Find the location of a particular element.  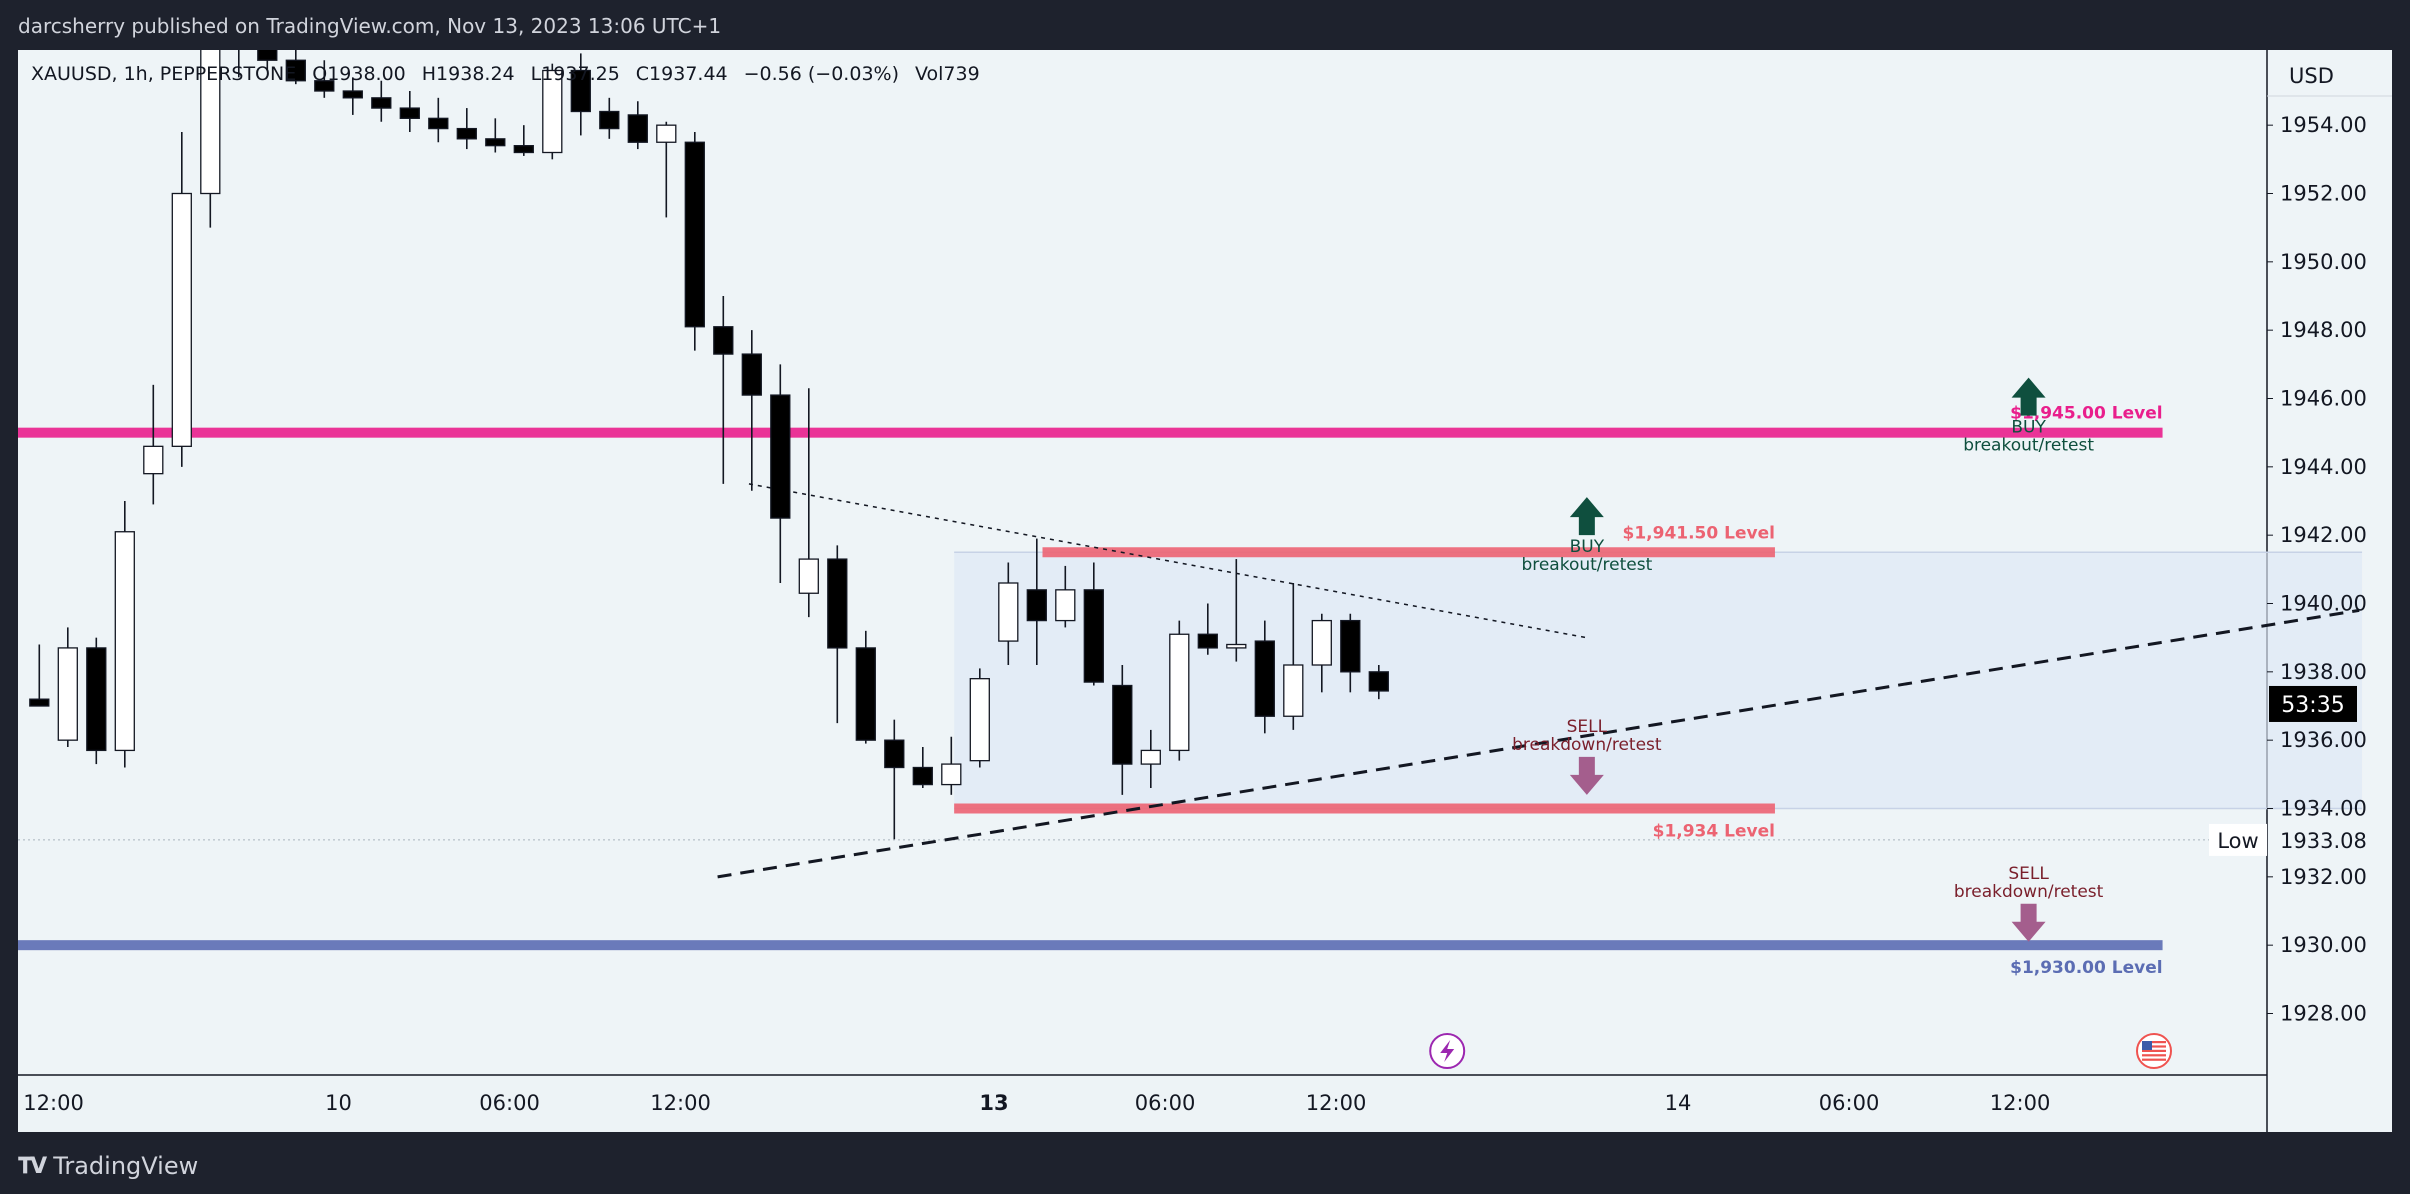

range-zone is located at coordinates (1658, 680).